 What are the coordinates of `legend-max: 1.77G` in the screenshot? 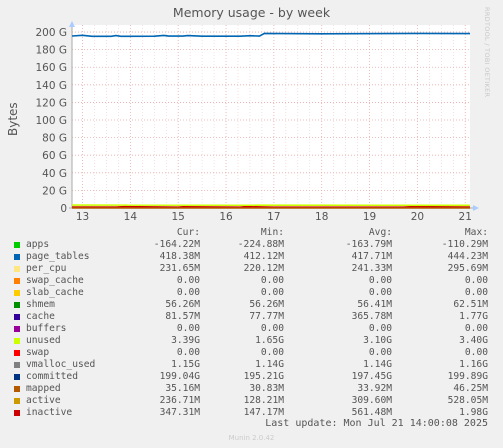 It's located at (473, 316).